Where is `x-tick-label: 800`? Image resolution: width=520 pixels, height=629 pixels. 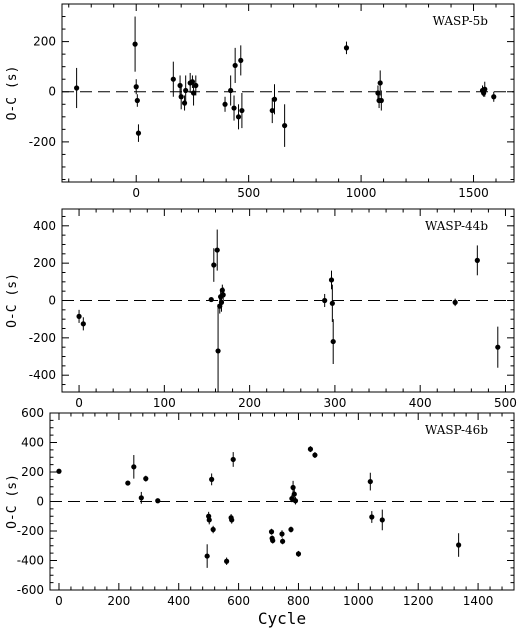 x-tick-label: 800 is located at coordinates (298, 601).